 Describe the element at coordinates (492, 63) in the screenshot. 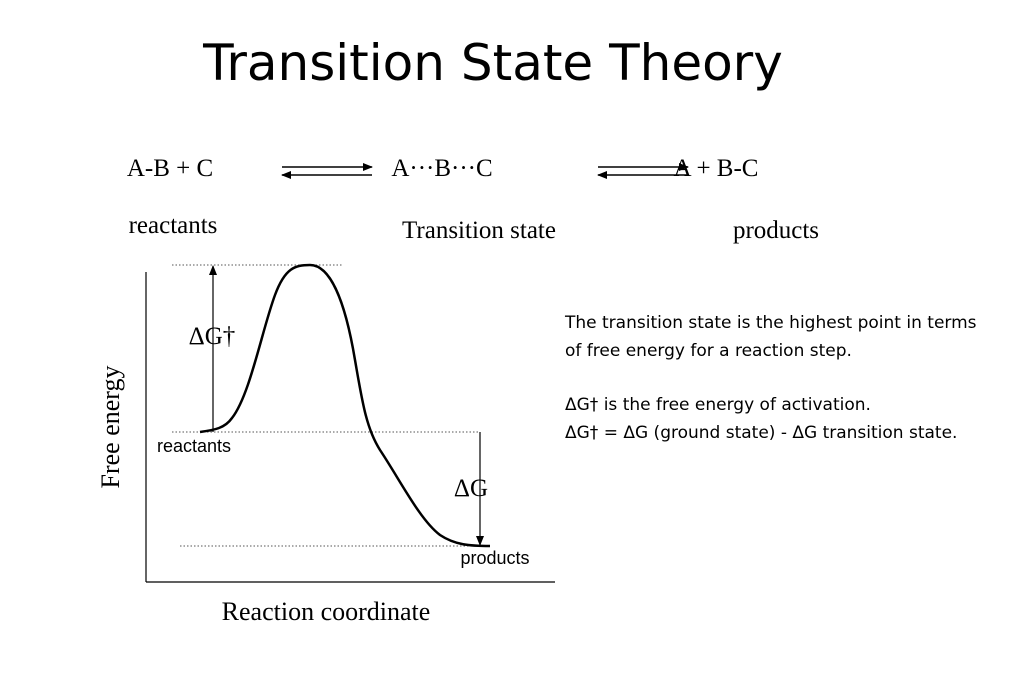

I see `title: Transition State Theory` at that location.